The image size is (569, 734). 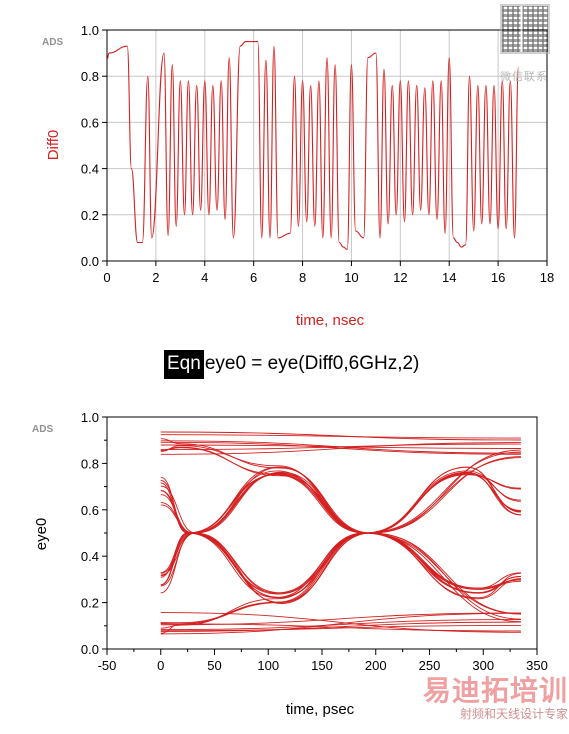 What do you see at coordinates (312, 363) in the screenshot?
I see `equation-text: eye0 = eye(Diff0,6GHz,2)` at bounding box center [312, 363].